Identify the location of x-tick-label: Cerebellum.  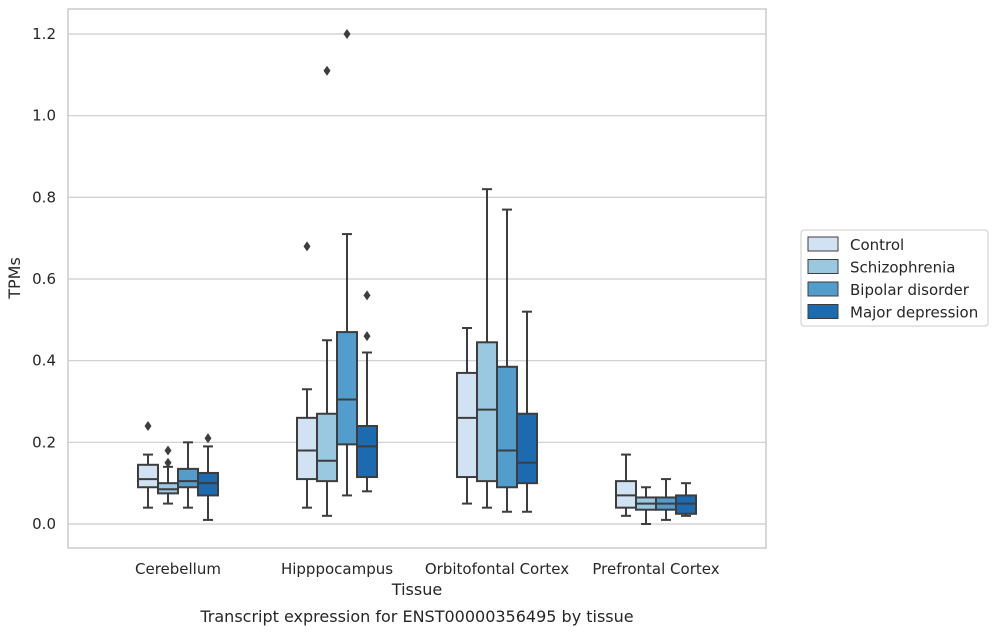
(178, 569).